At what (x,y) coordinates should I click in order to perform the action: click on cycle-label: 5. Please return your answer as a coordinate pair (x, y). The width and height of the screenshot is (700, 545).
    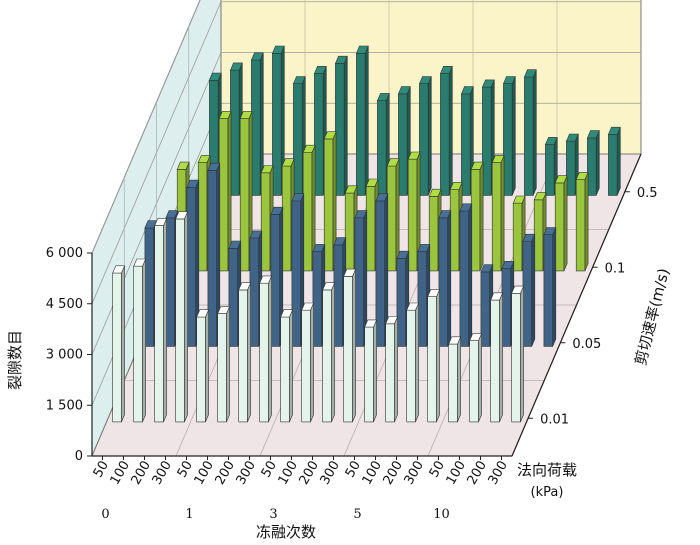
    Looking at the image, I should click on (357, 514).